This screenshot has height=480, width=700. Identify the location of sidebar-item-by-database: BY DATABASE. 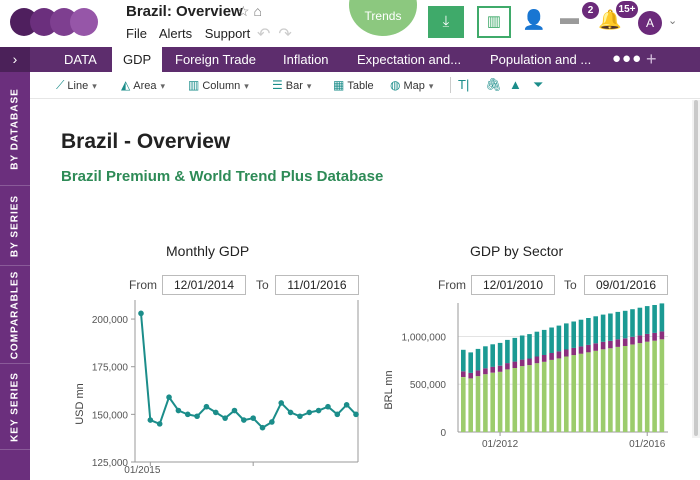
(15, 129).